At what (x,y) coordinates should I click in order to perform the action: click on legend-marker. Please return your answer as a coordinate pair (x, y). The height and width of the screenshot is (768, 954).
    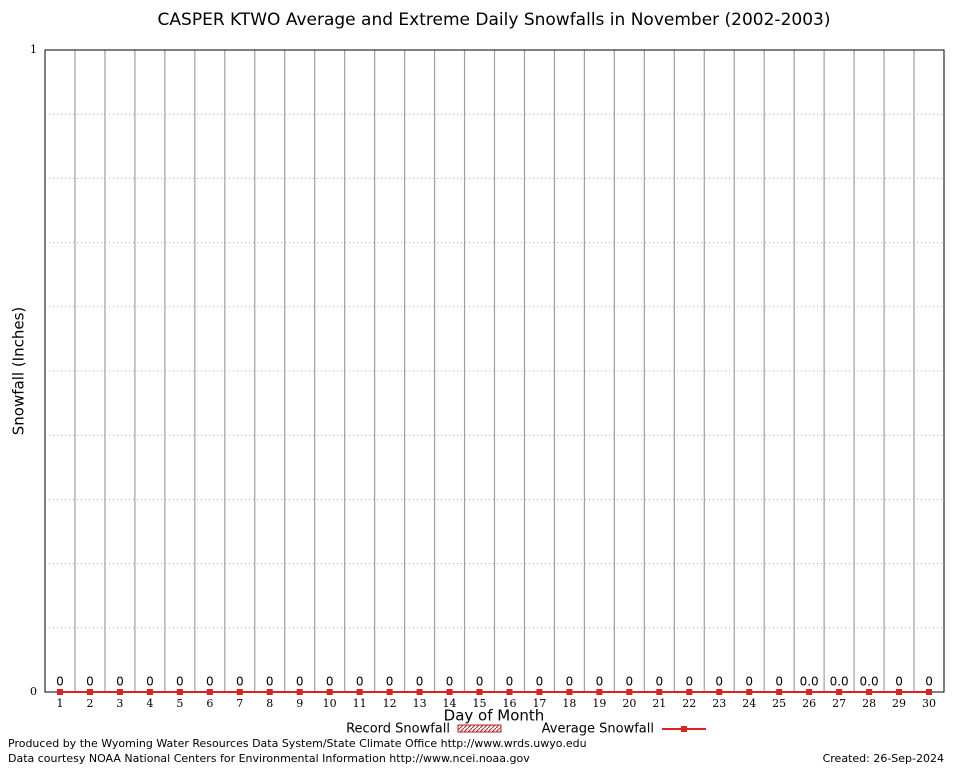
    Looking at the image, I should click on (684, 729).